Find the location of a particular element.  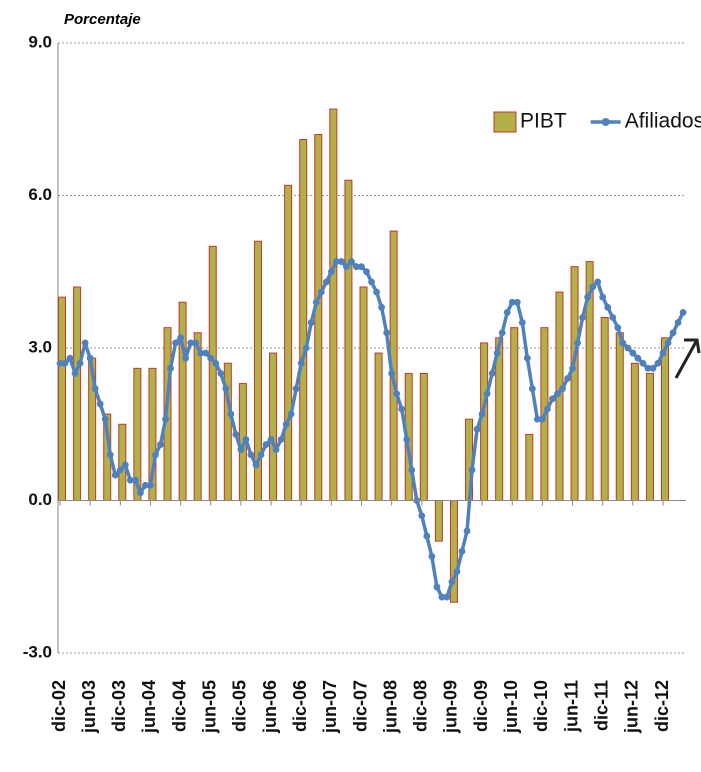

y-axis-label: Porcentaje is located at coordinates (102, 19).